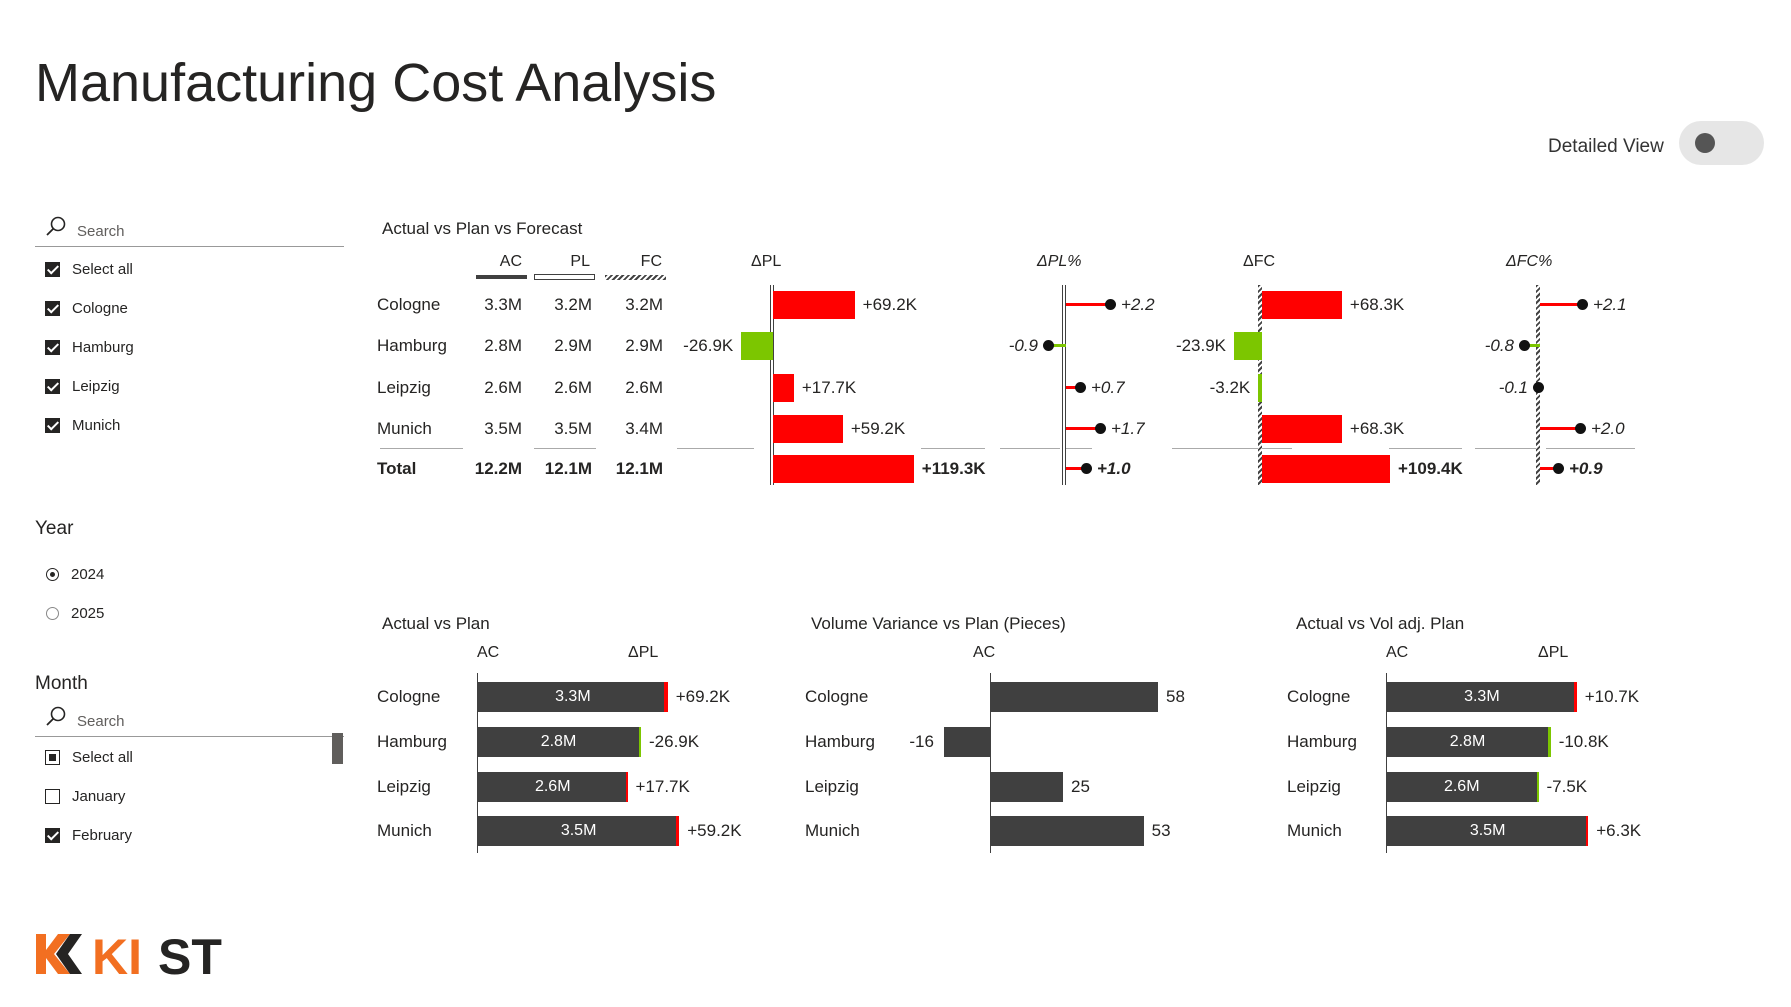  I want to click on dpl-label: +6.3K, so click(1619, 830).